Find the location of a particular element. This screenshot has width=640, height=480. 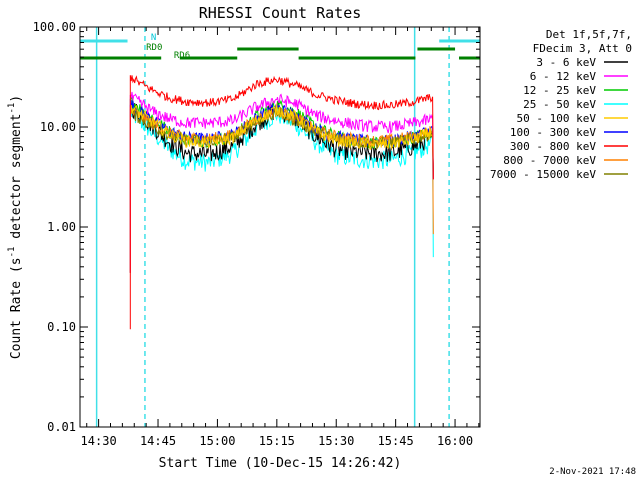

legend-item: 100 - 300 keV is located at coordinates (569, 132).